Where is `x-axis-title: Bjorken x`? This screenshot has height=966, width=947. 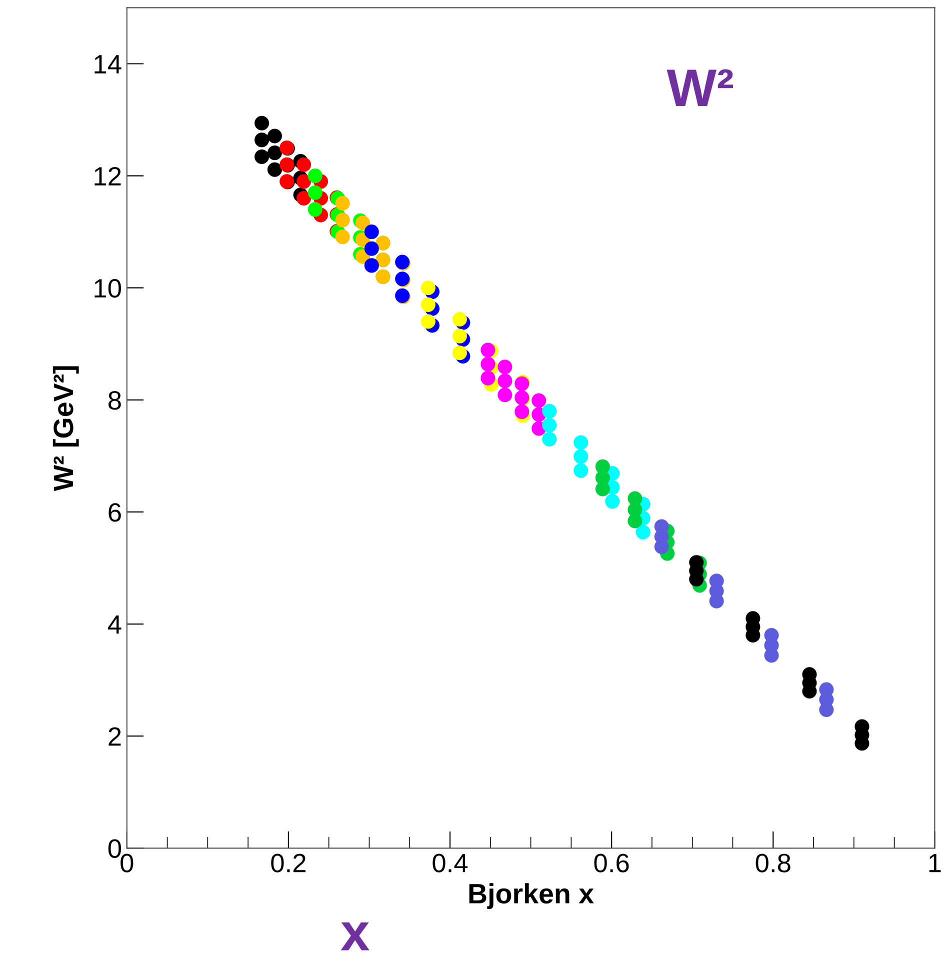
x-axis-title: Bjorken x is located at coordinates (531, 896).